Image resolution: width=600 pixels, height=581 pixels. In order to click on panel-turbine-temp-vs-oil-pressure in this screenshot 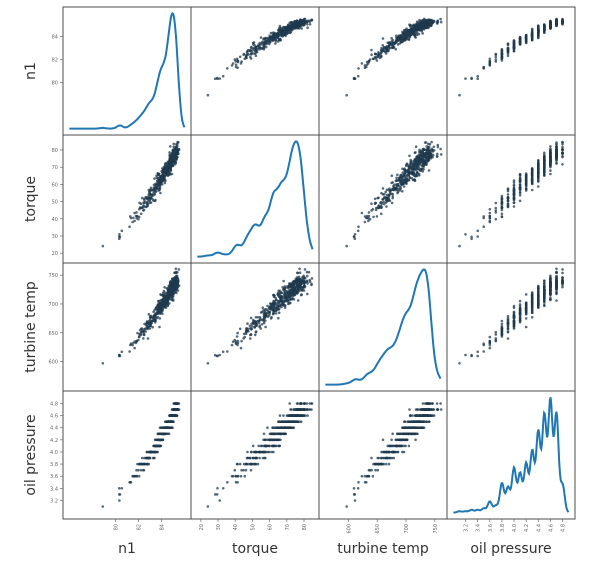, I will do `click(511, 327)`.